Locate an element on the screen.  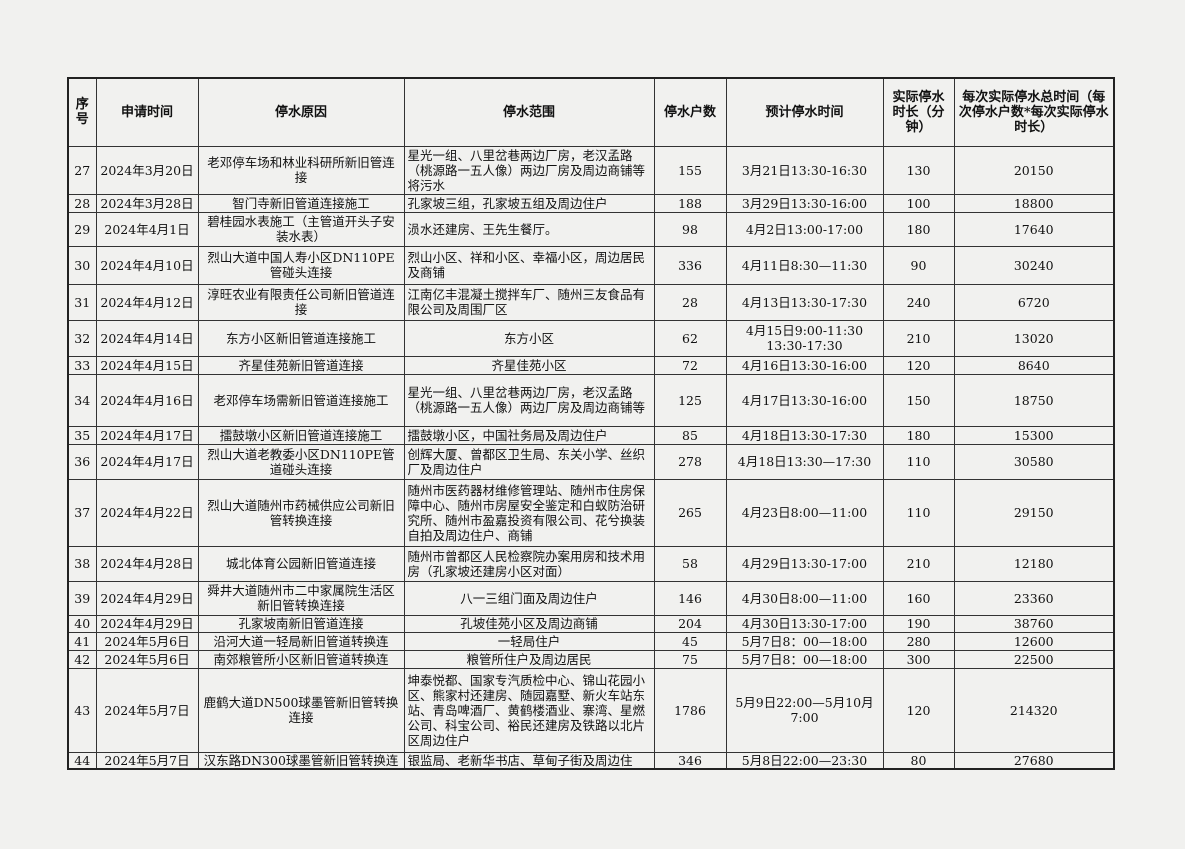
reason-cell: 擂鼓墩小区新旧管道连接施工 is located at coordinates (301, 435).